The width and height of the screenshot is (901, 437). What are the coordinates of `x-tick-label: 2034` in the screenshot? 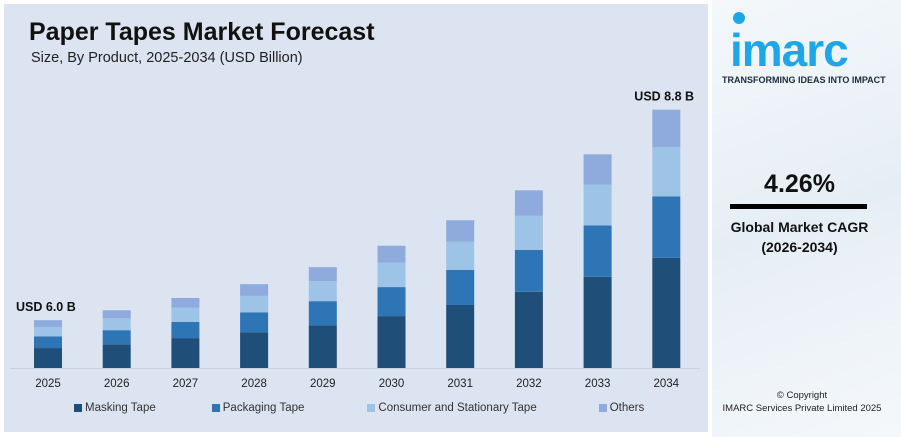 It's located at (667, 384).